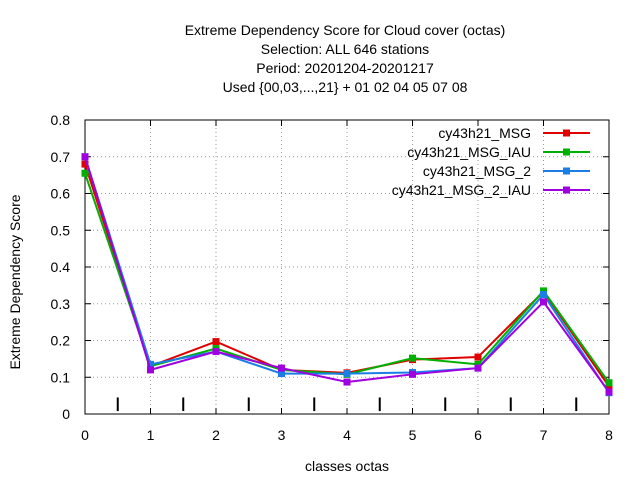  I want to click on y-tick-label: 0.2, so click(61, 341).